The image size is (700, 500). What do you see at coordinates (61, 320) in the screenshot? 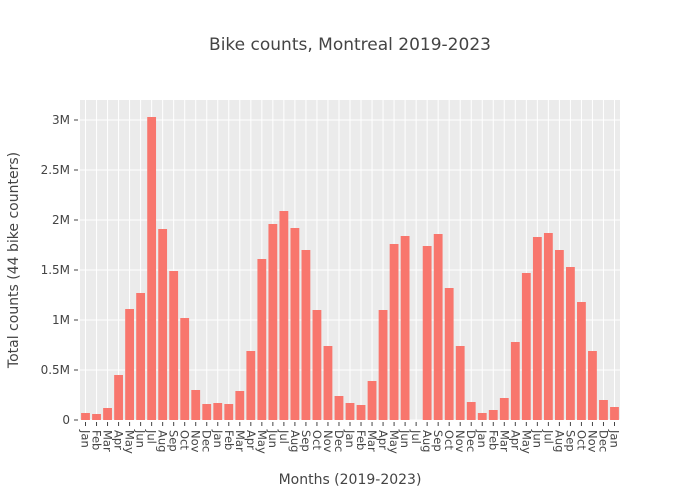
I see `y-tick-label: 1M` at bounding box center [61, 320].